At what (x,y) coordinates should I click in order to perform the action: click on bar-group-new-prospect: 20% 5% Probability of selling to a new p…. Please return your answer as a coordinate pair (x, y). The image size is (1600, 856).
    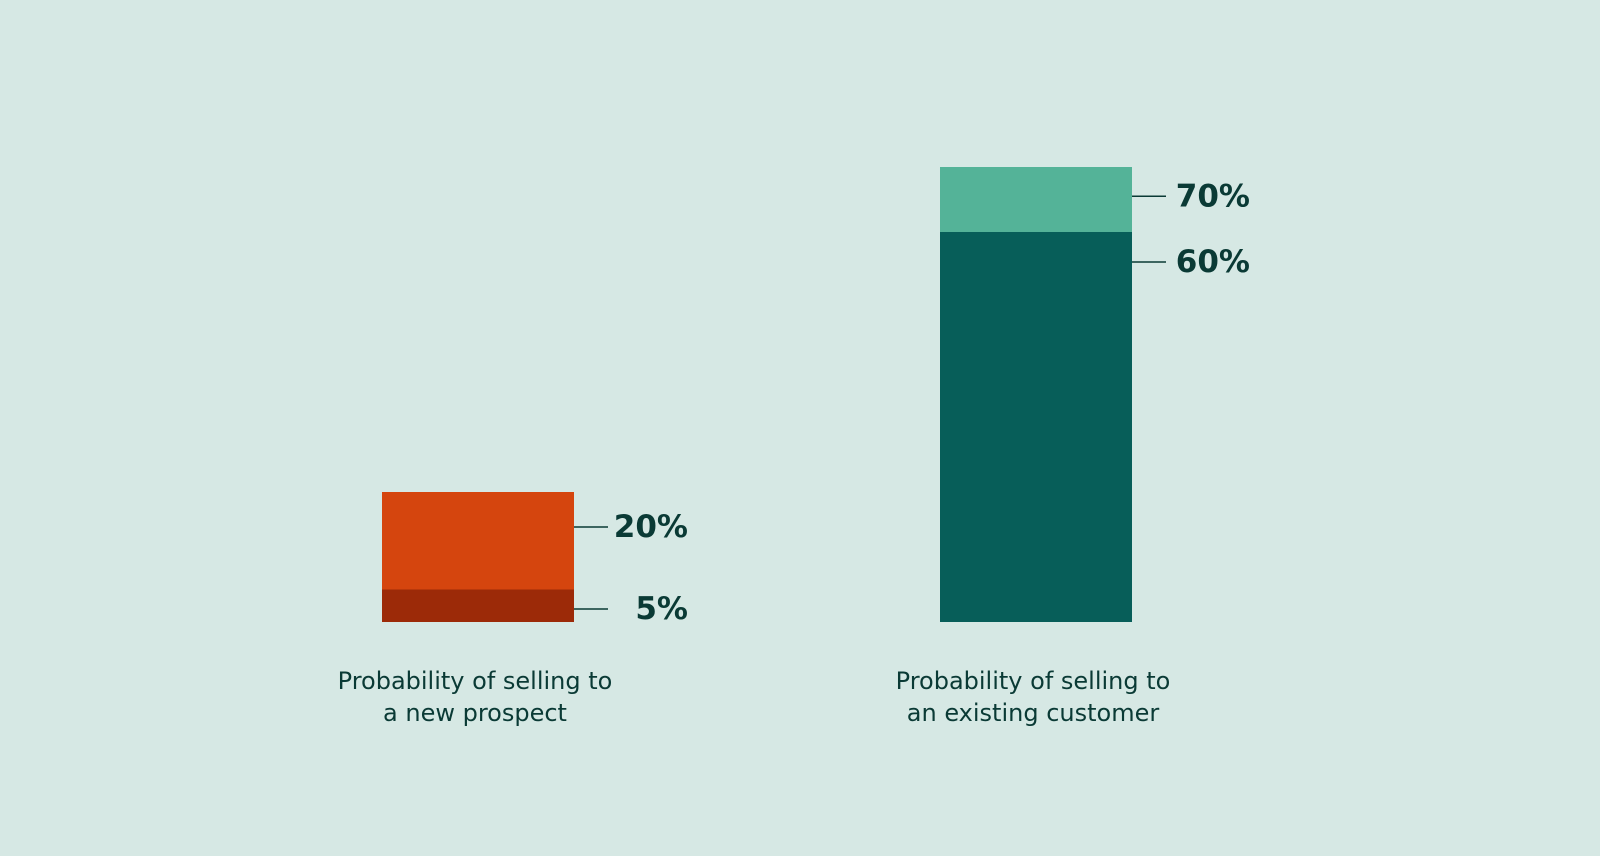
    Looking at the image, I should click on (513, 609).